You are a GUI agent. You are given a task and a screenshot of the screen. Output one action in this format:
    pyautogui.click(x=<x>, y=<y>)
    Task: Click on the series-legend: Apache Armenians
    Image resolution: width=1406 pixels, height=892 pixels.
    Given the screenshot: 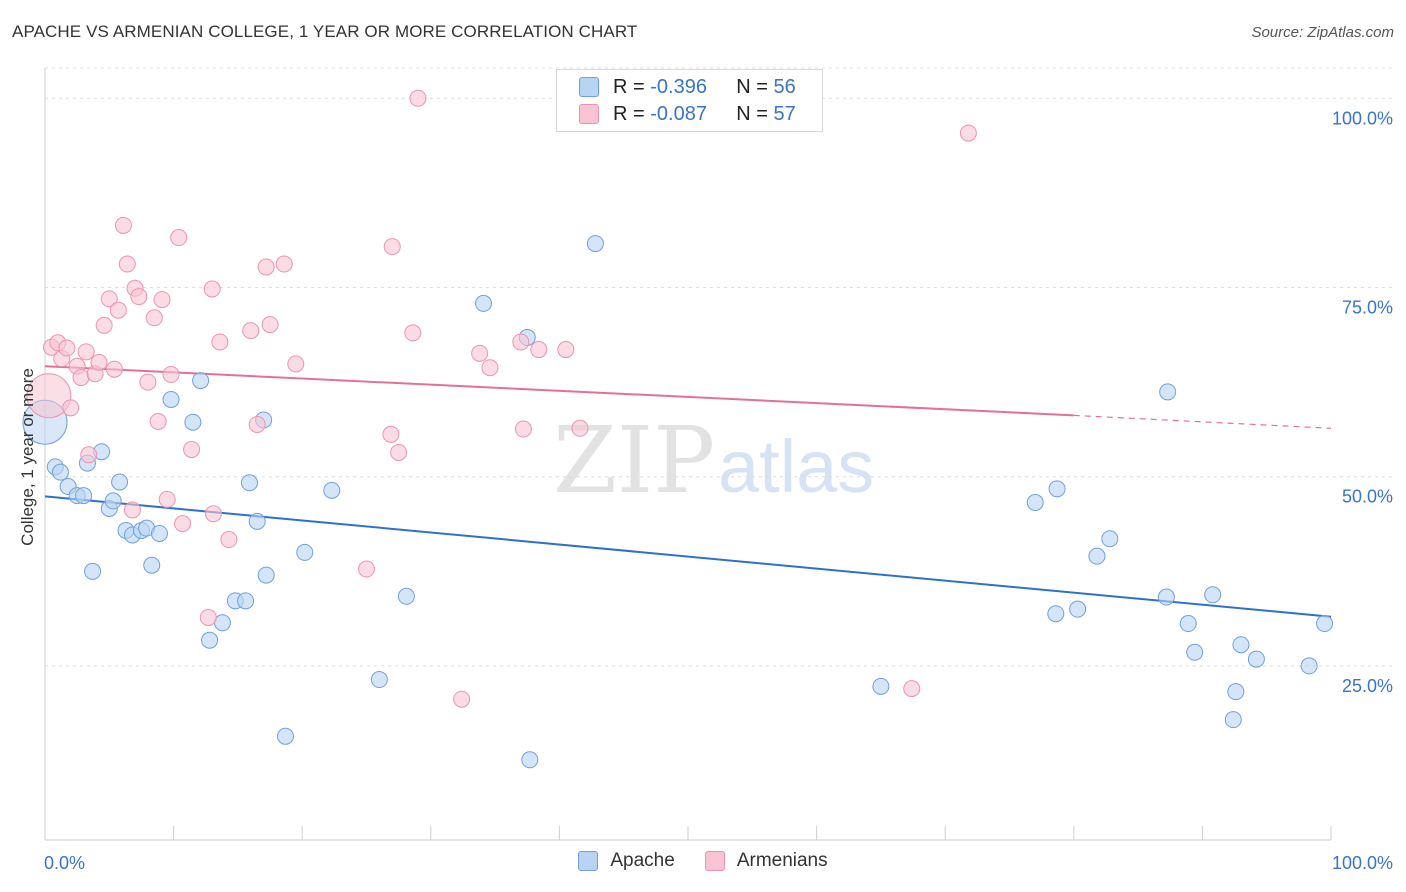 What is the action you would take?
    pyautogui.click(x=703, y=861)
    